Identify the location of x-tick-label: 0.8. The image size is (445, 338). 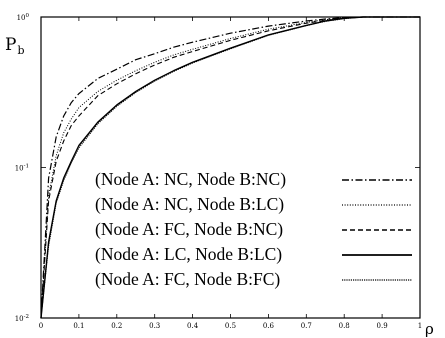
(344, 326).